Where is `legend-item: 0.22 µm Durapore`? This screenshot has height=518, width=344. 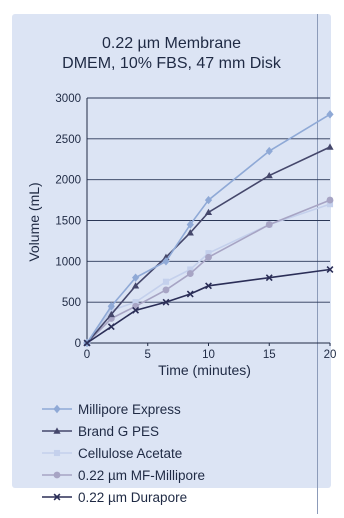 legend-item: 0.22 µm Durapore is located at coordinates (123, 497).